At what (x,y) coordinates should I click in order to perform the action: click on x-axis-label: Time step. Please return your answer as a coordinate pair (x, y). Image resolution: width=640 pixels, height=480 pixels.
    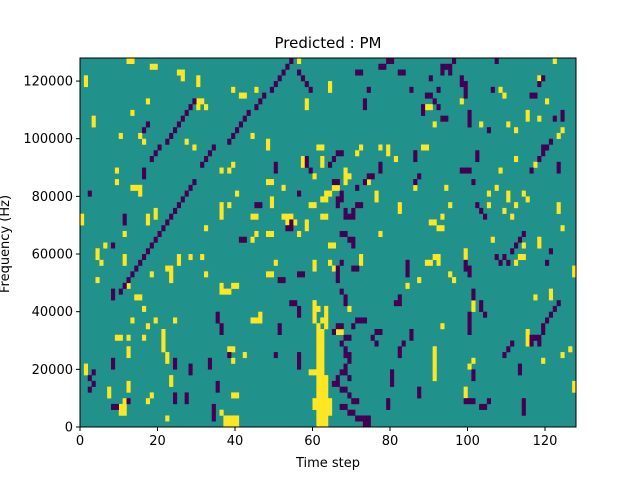
    Looking at the image, I should click on (327, 463).